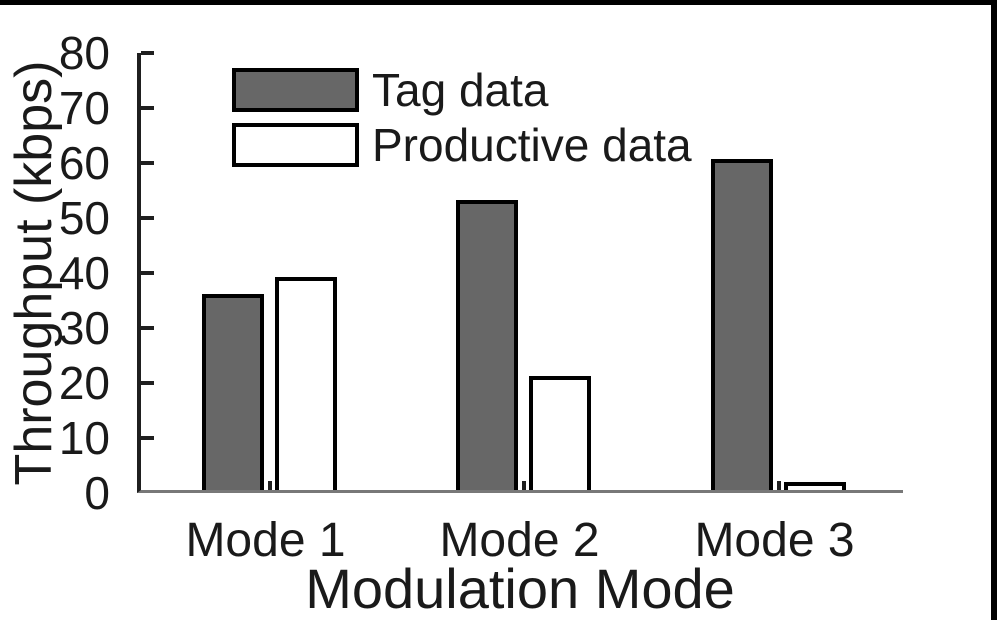  I want to click on y-tick-label-10: 10, so click(84, 438).